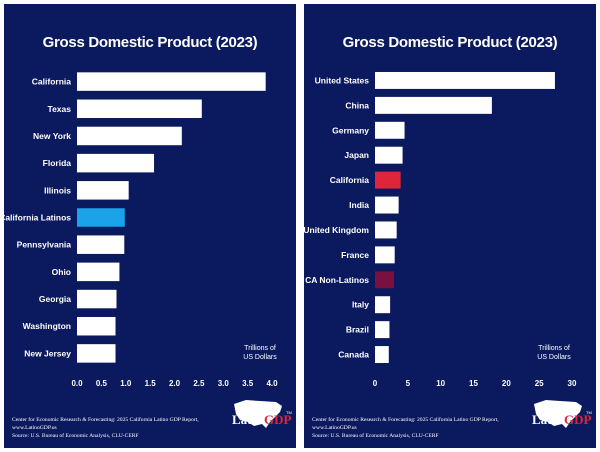  Describe the element at coordinates (356, 155) in the screenshot. I see `category-label: Japan` at that location.